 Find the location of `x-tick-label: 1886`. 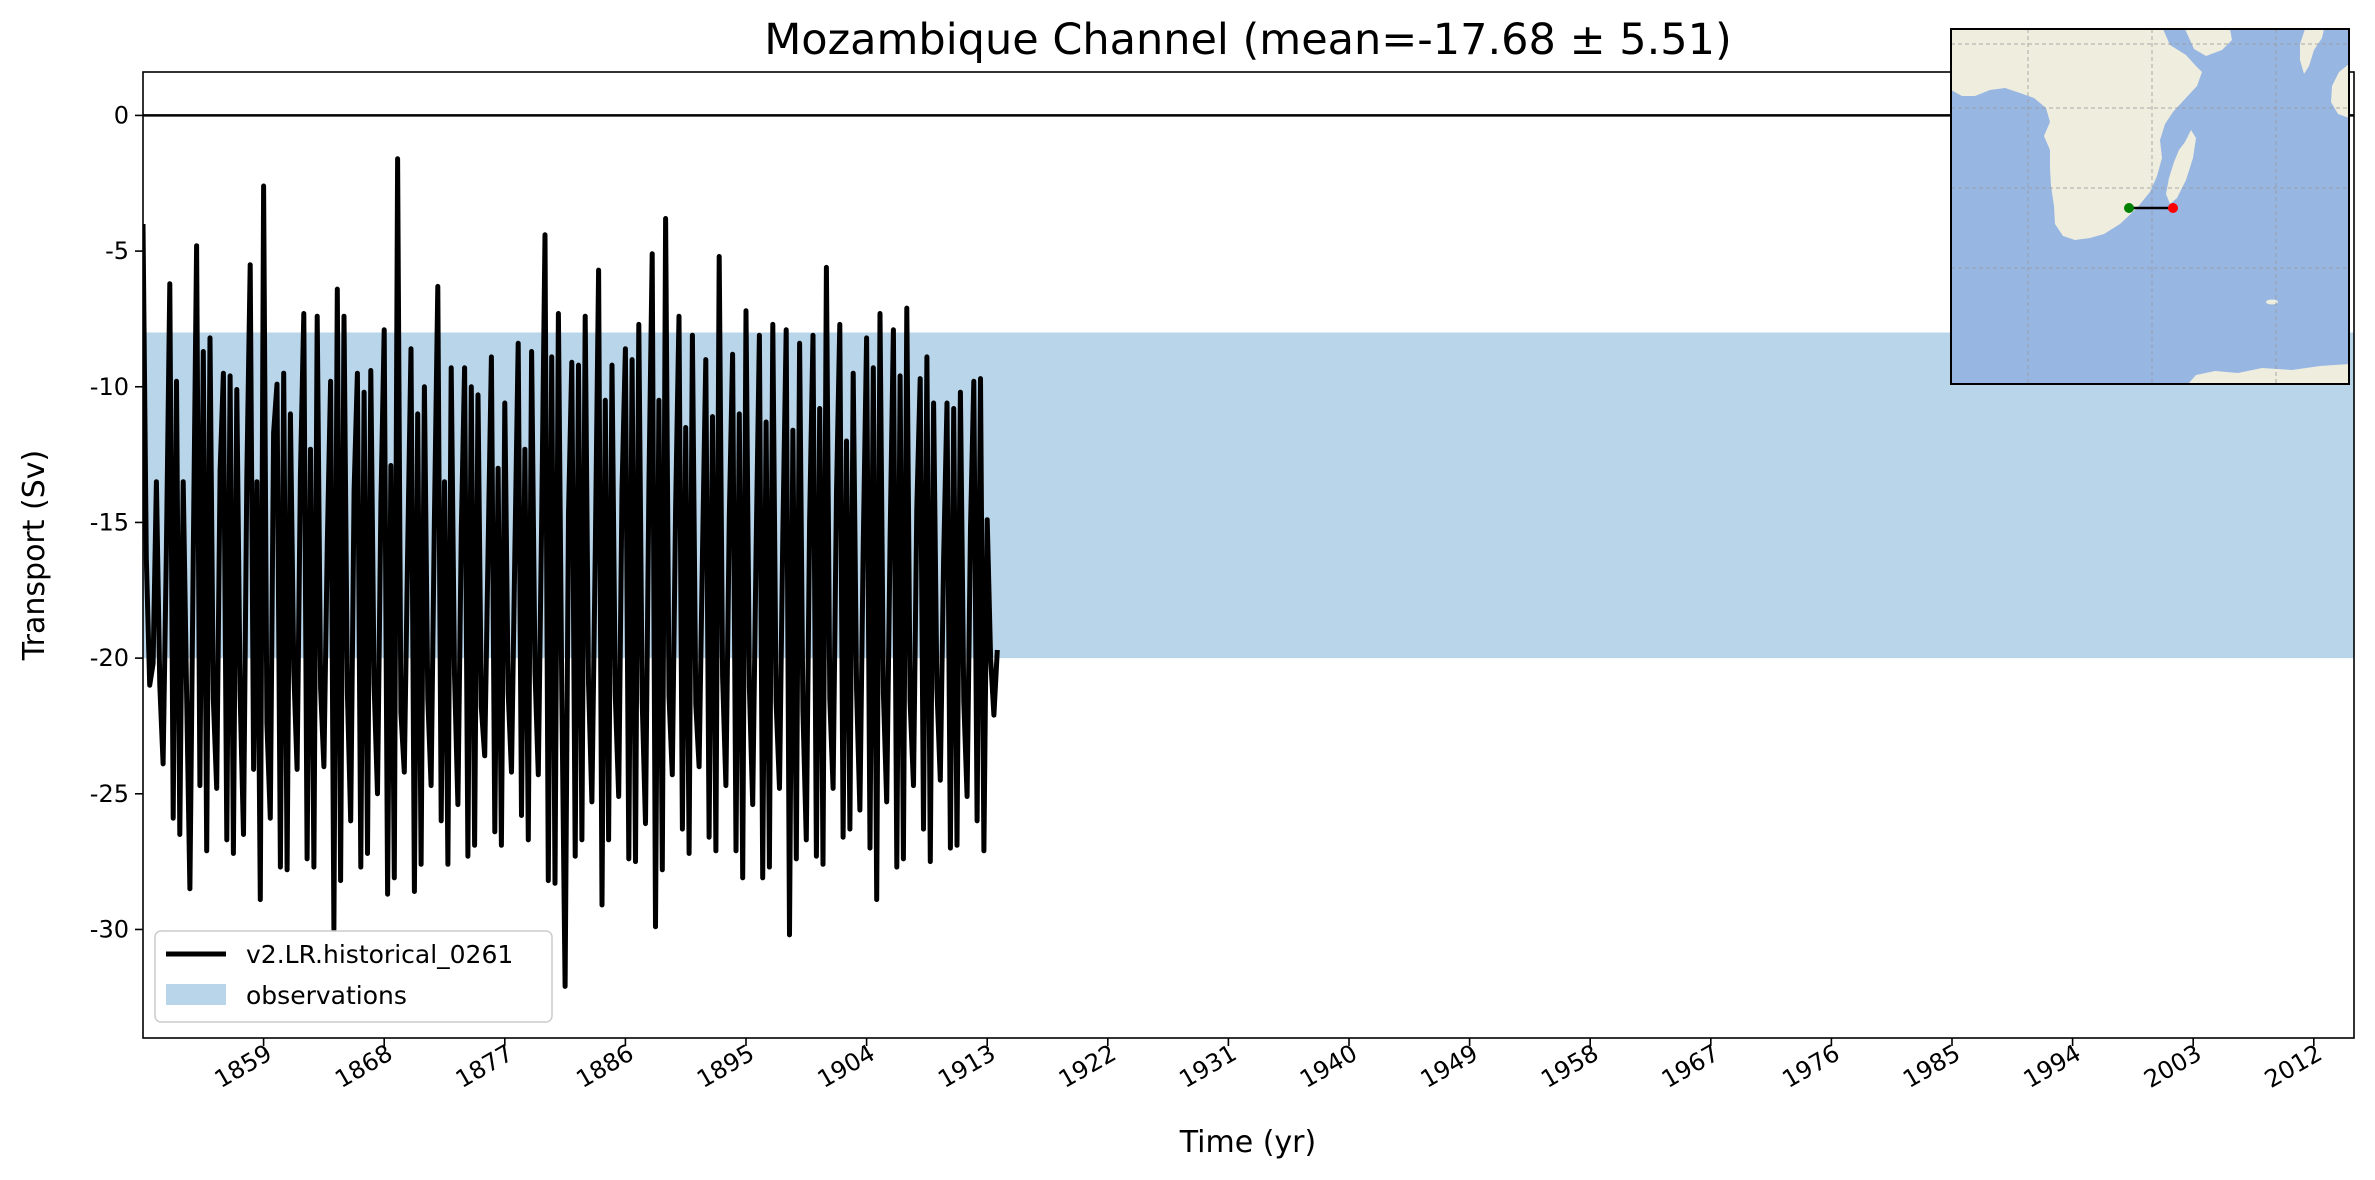

x-tick-label: 1886 is located at coordinates (605, 1066).